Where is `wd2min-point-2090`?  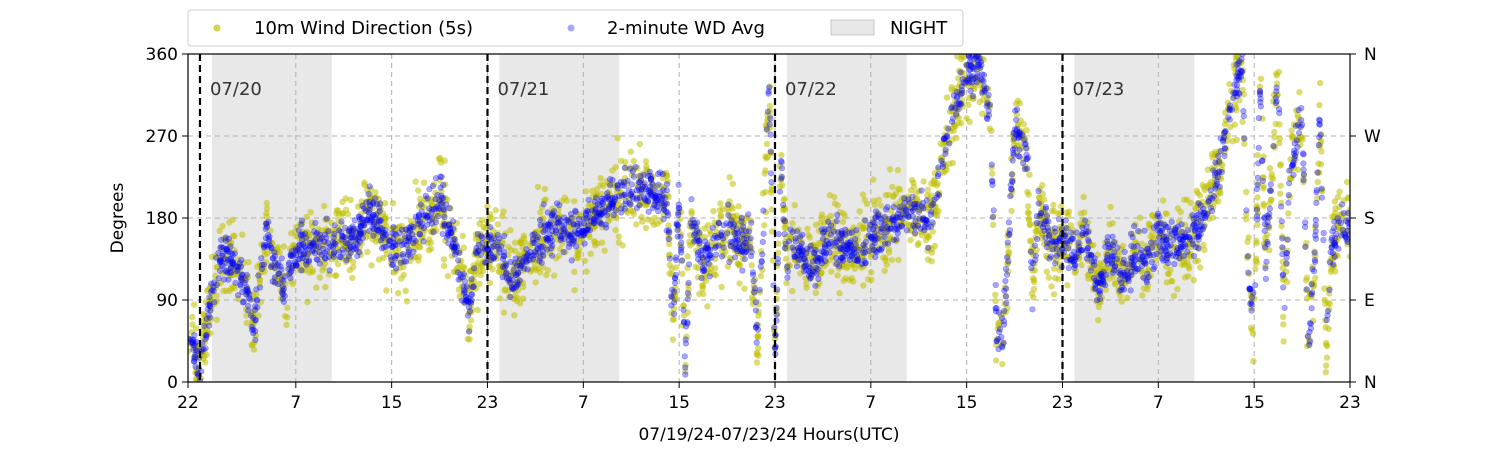
wd2min-point-2090 is located at coordinates (666, 190).